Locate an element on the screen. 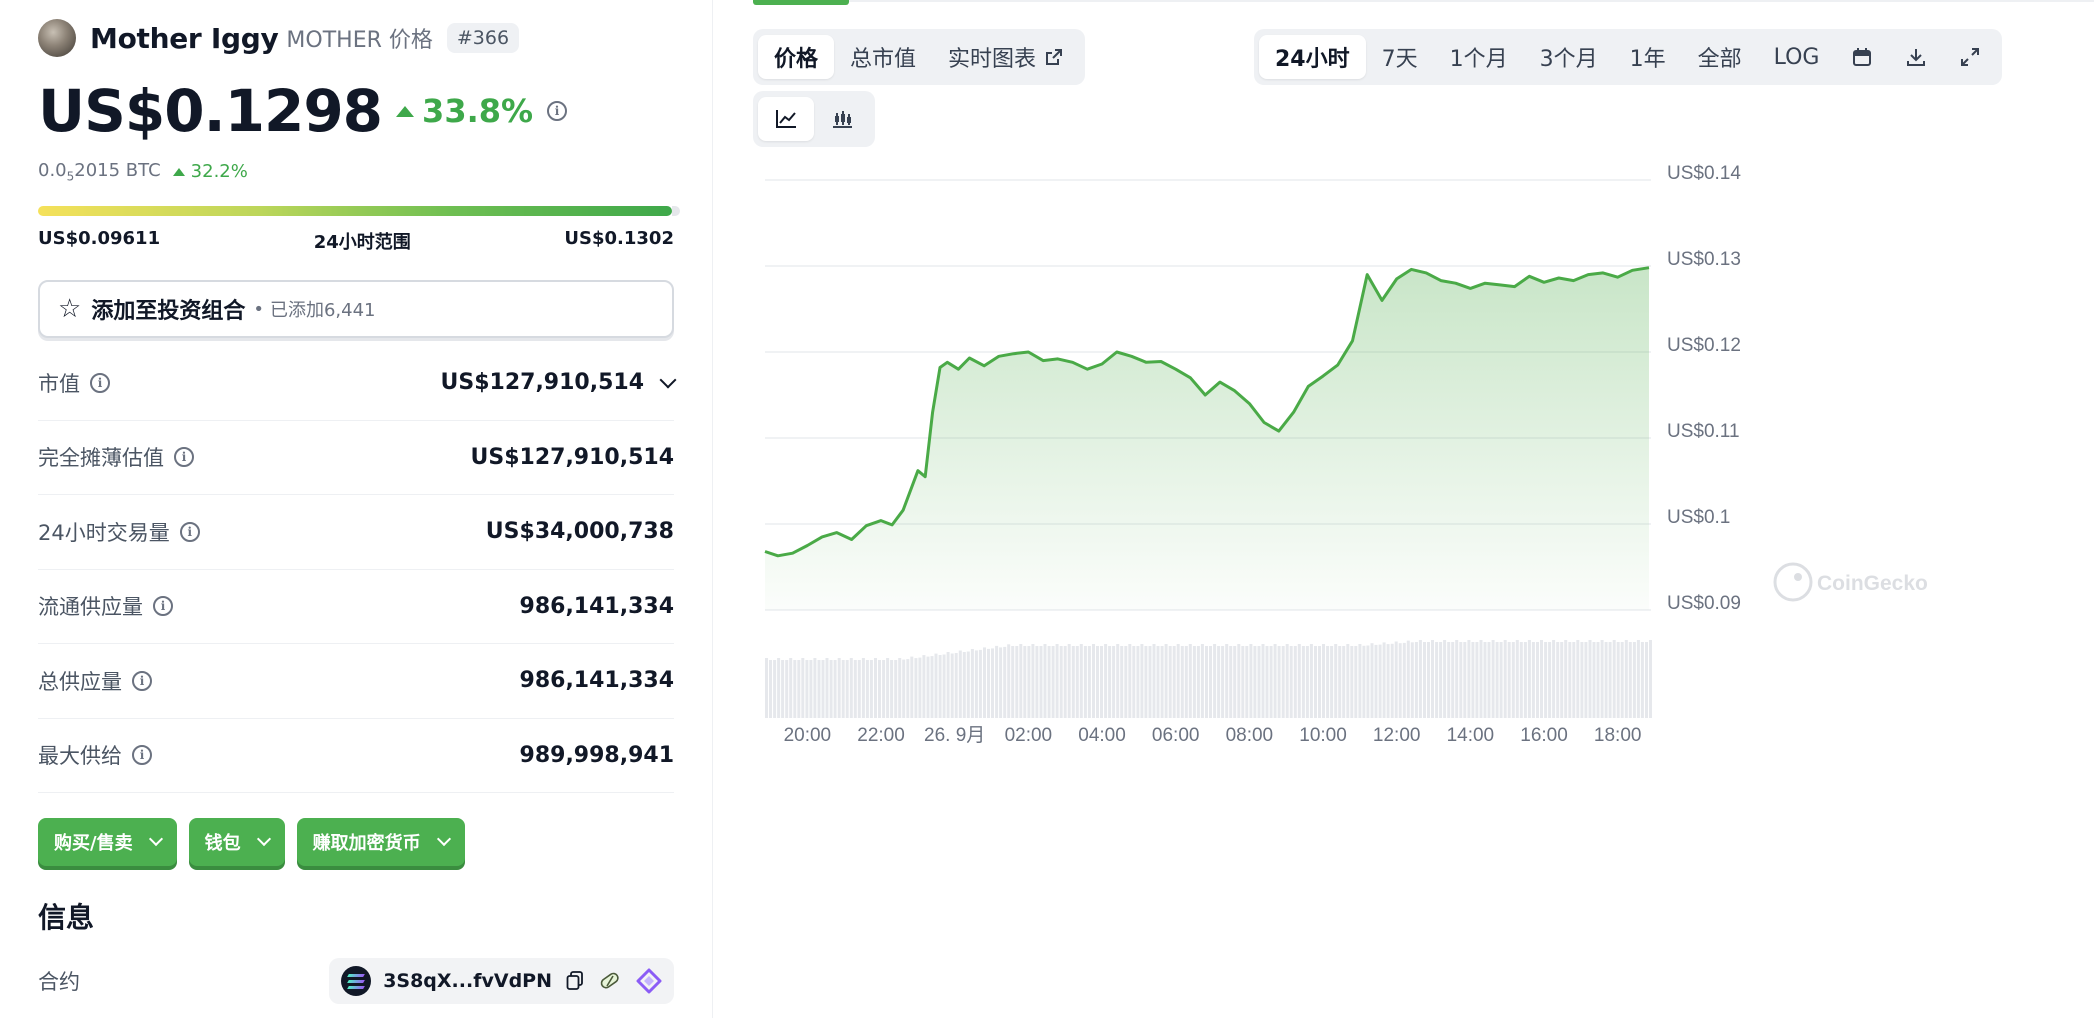 The width and height of the screenshot is (2094, 1018). download-icon is located at coordinates (1916, 57).